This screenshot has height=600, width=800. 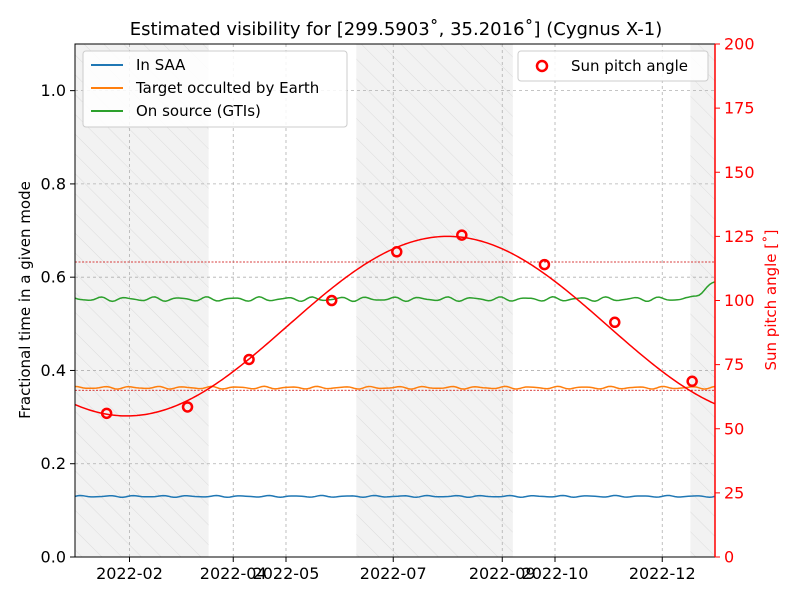 What do you see at coordinates (58, 324) in the screenshot?
I see `y-axis-left: 0.0 0.2 0.4 0.6 0.8 1.0` at bounding box center [58, 324].